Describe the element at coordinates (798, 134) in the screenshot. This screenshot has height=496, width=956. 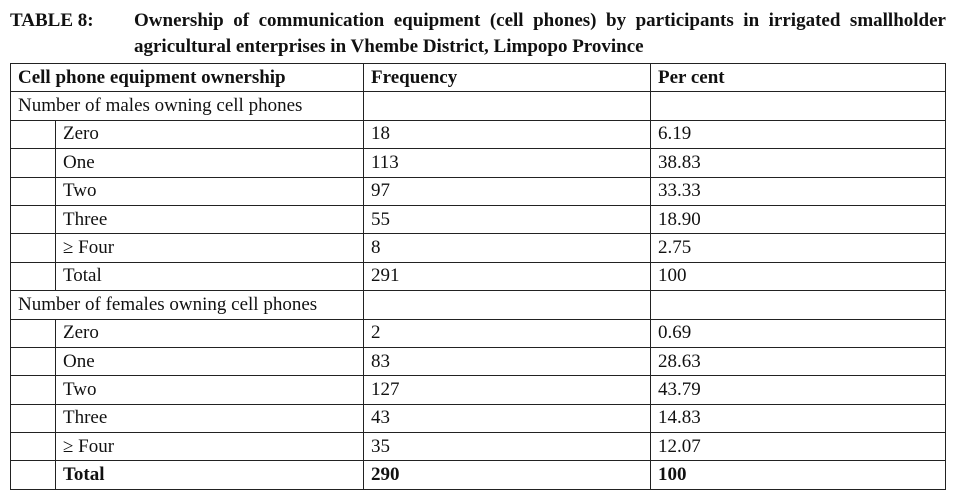
I see `percent-cell: 6.19` at that location.